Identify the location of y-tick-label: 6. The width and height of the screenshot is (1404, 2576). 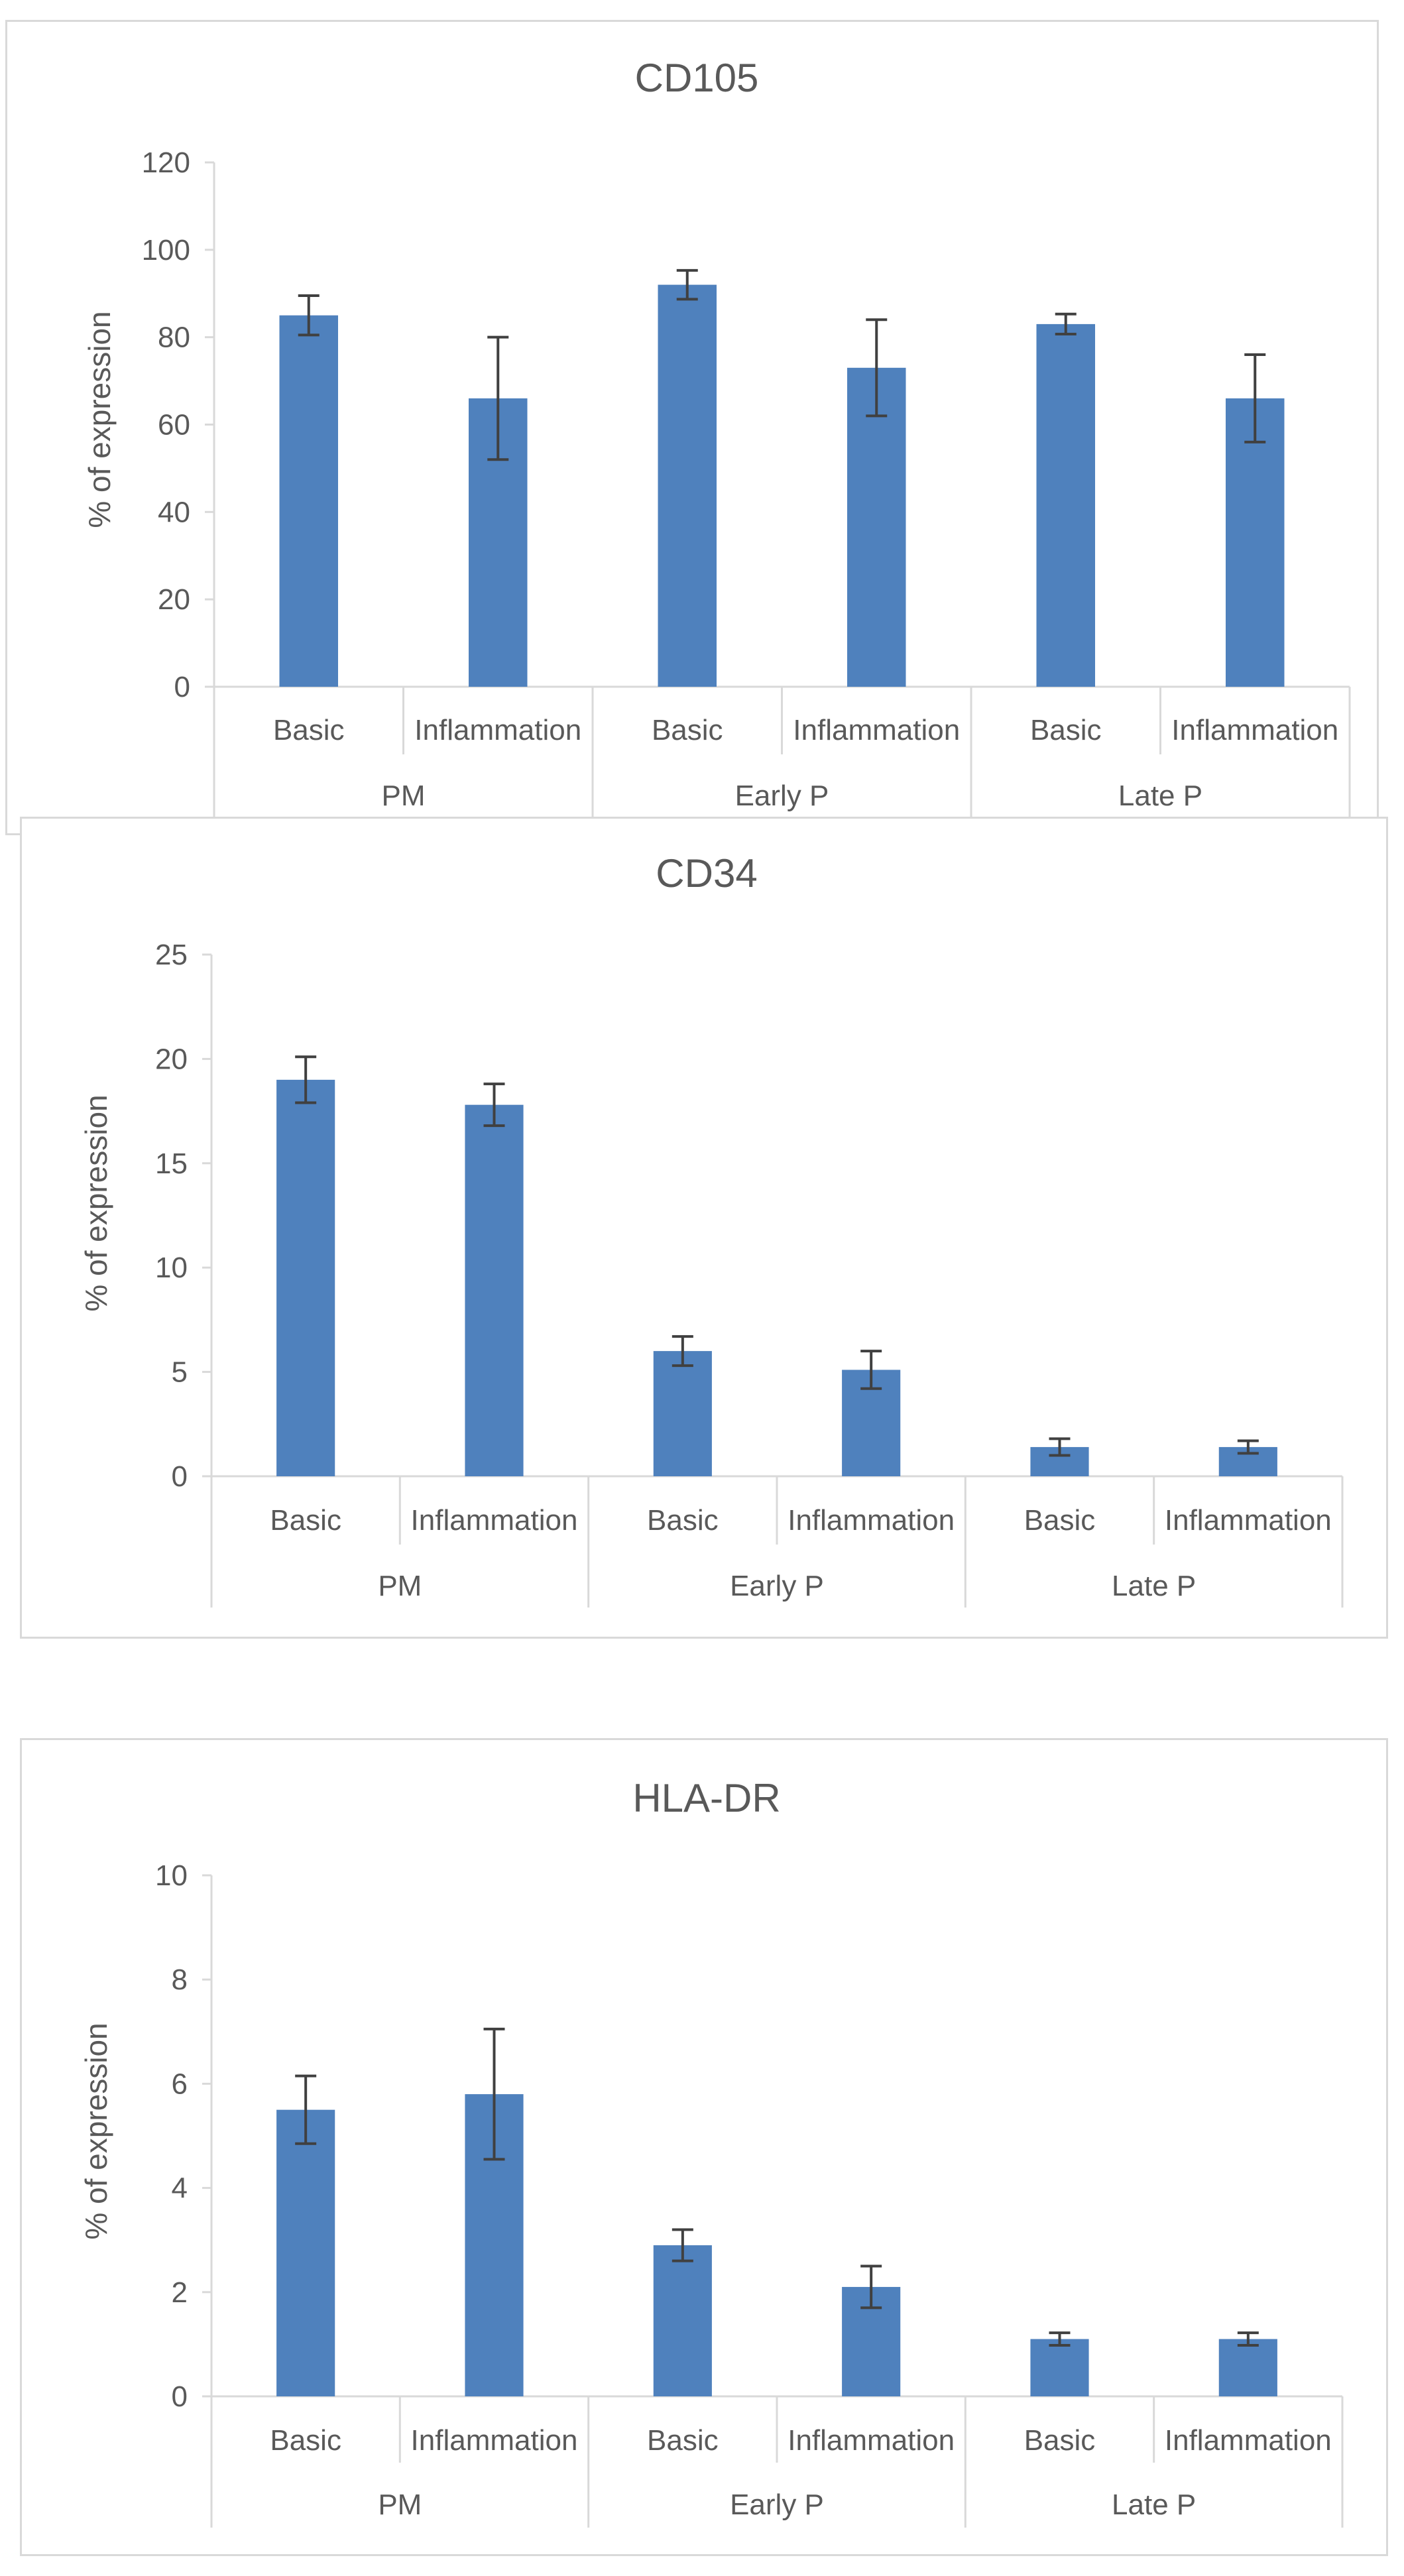
(180, 2084).